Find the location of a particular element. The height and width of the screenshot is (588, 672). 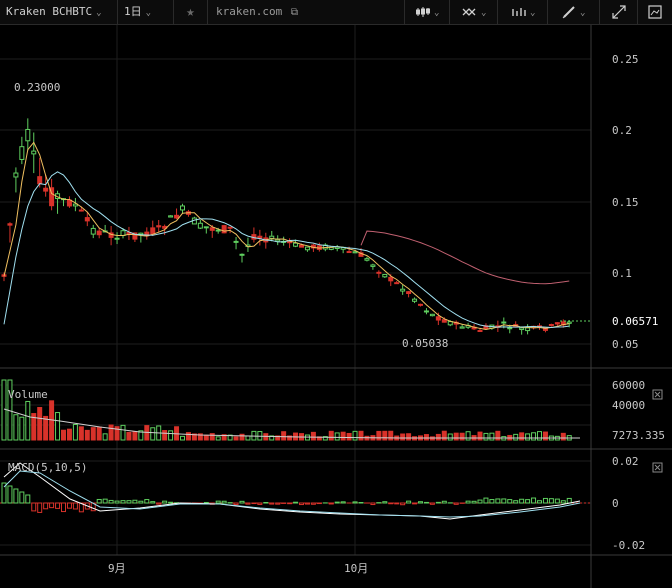

fullscreen-icon is located at coordinates (618, 12).